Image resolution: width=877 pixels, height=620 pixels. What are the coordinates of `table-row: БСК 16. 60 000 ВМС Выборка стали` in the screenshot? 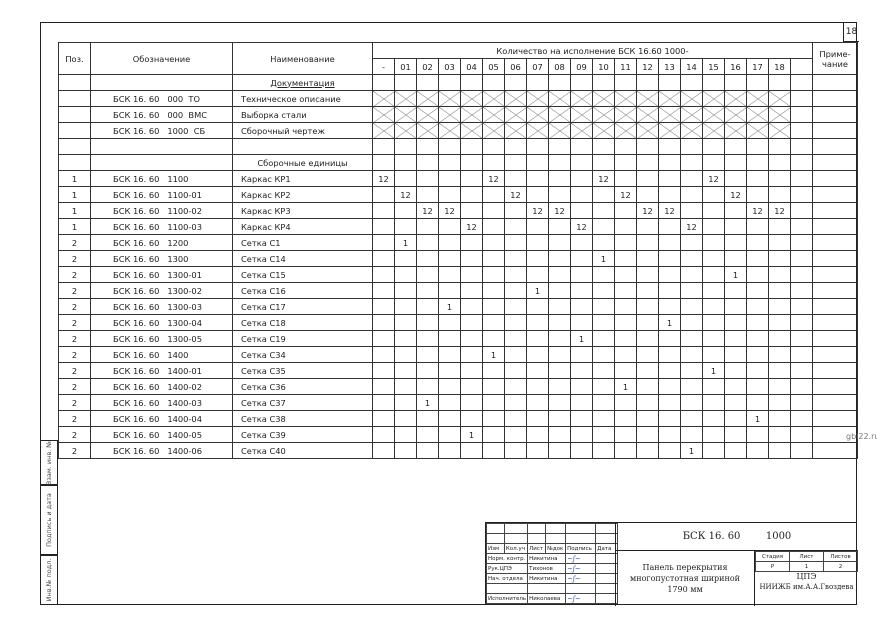 It's located at (458, 114).